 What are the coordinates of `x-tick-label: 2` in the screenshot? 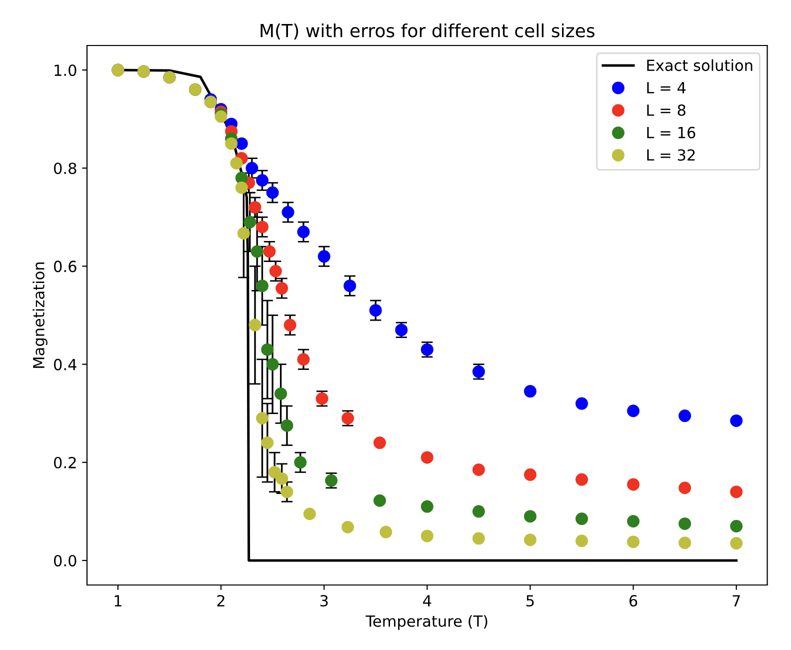 It's located at (220, 600).